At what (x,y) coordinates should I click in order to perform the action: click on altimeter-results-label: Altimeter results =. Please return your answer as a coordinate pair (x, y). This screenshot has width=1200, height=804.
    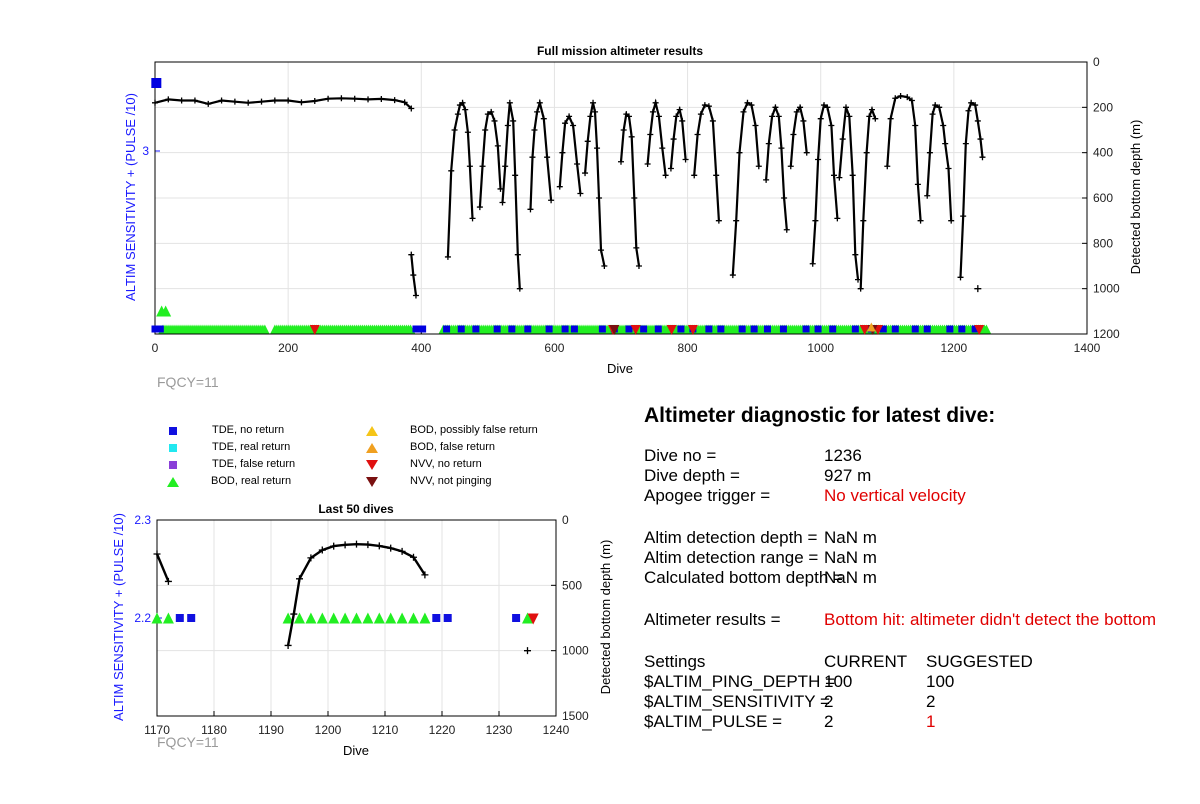
    Looking at the image, I should click on (712, 619).